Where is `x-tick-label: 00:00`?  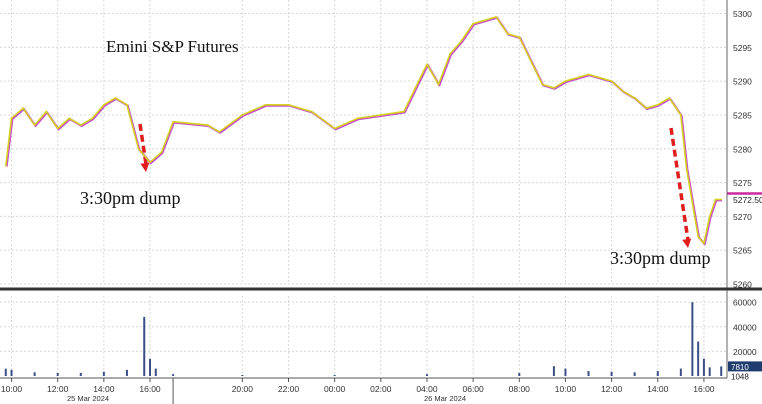 x-tick-label: 00:00 is located at coordinates (335, 389).